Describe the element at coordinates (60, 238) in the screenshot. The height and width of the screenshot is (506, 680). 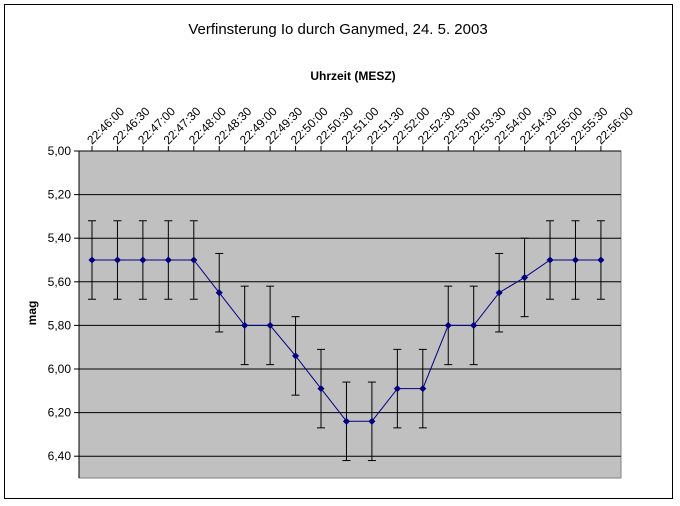
I see `y-tick-label: 5,40` at that location.